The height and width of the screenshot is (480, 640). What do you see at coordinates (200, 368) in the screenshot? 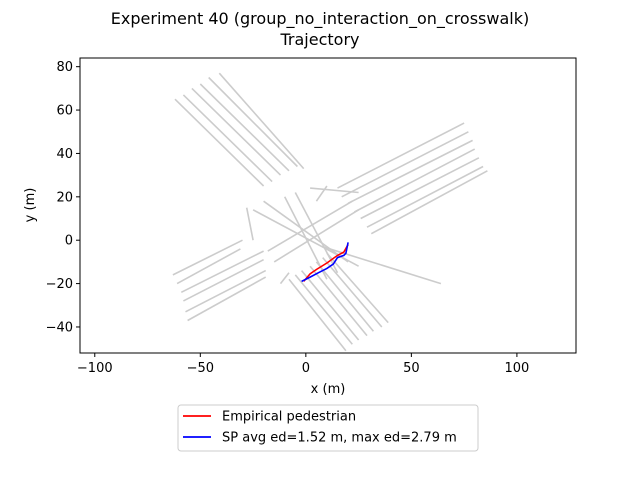
I see `x-tick-label: −50` at bounding box center [200, 368].